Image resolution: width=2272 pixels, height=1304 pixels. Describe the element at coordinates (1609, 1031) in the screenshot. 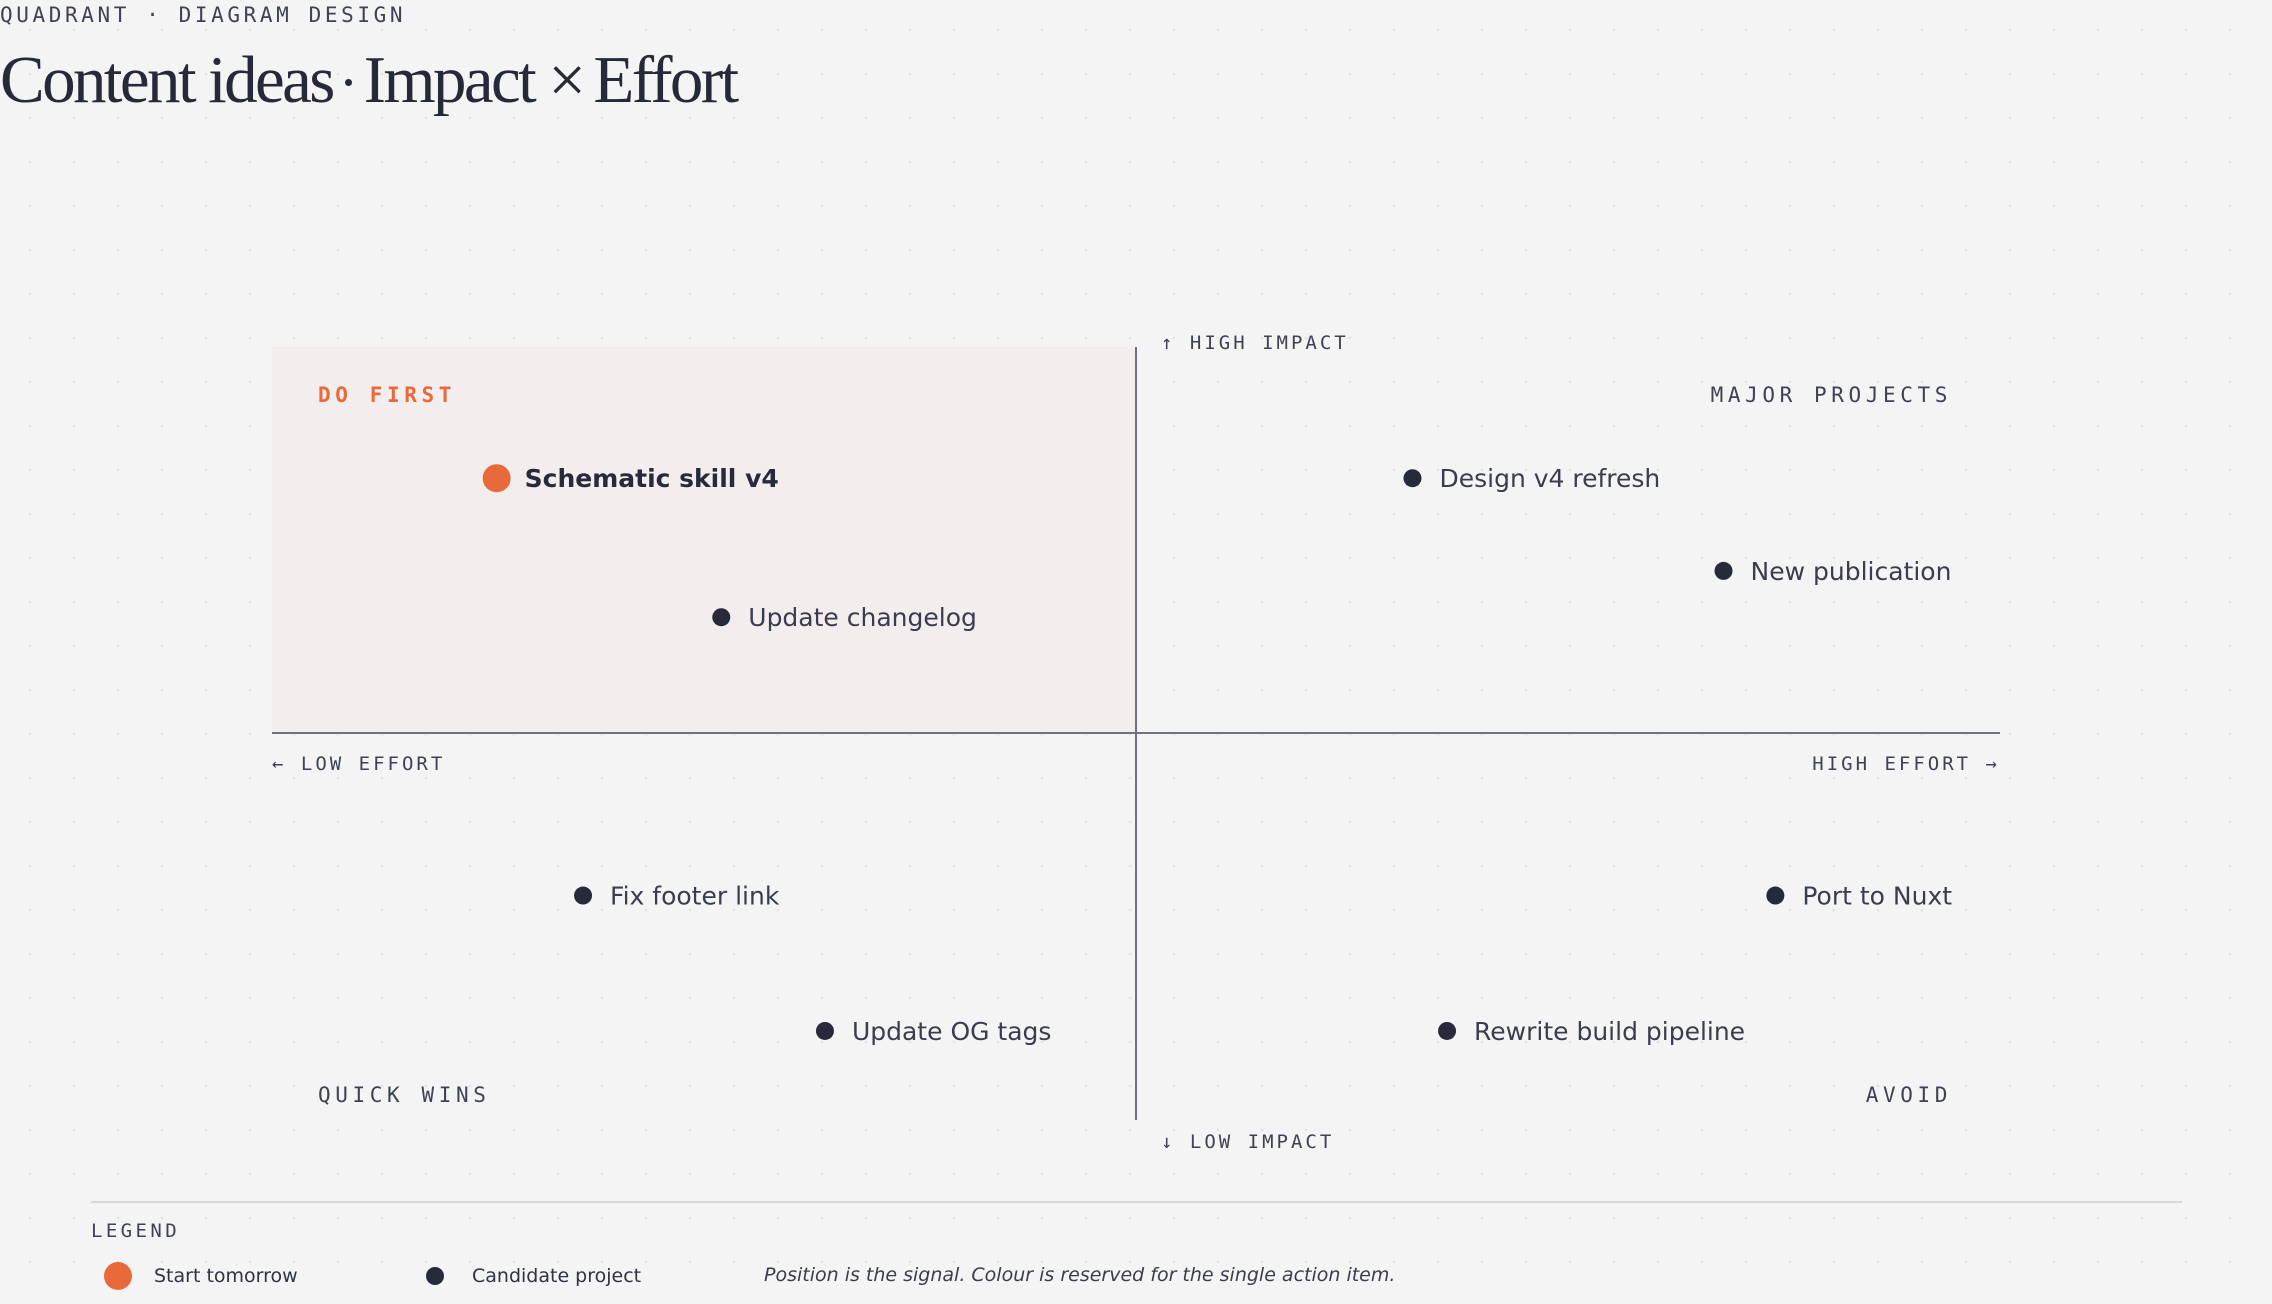

I see `point-label: Rewrite build pipeline` at that location.